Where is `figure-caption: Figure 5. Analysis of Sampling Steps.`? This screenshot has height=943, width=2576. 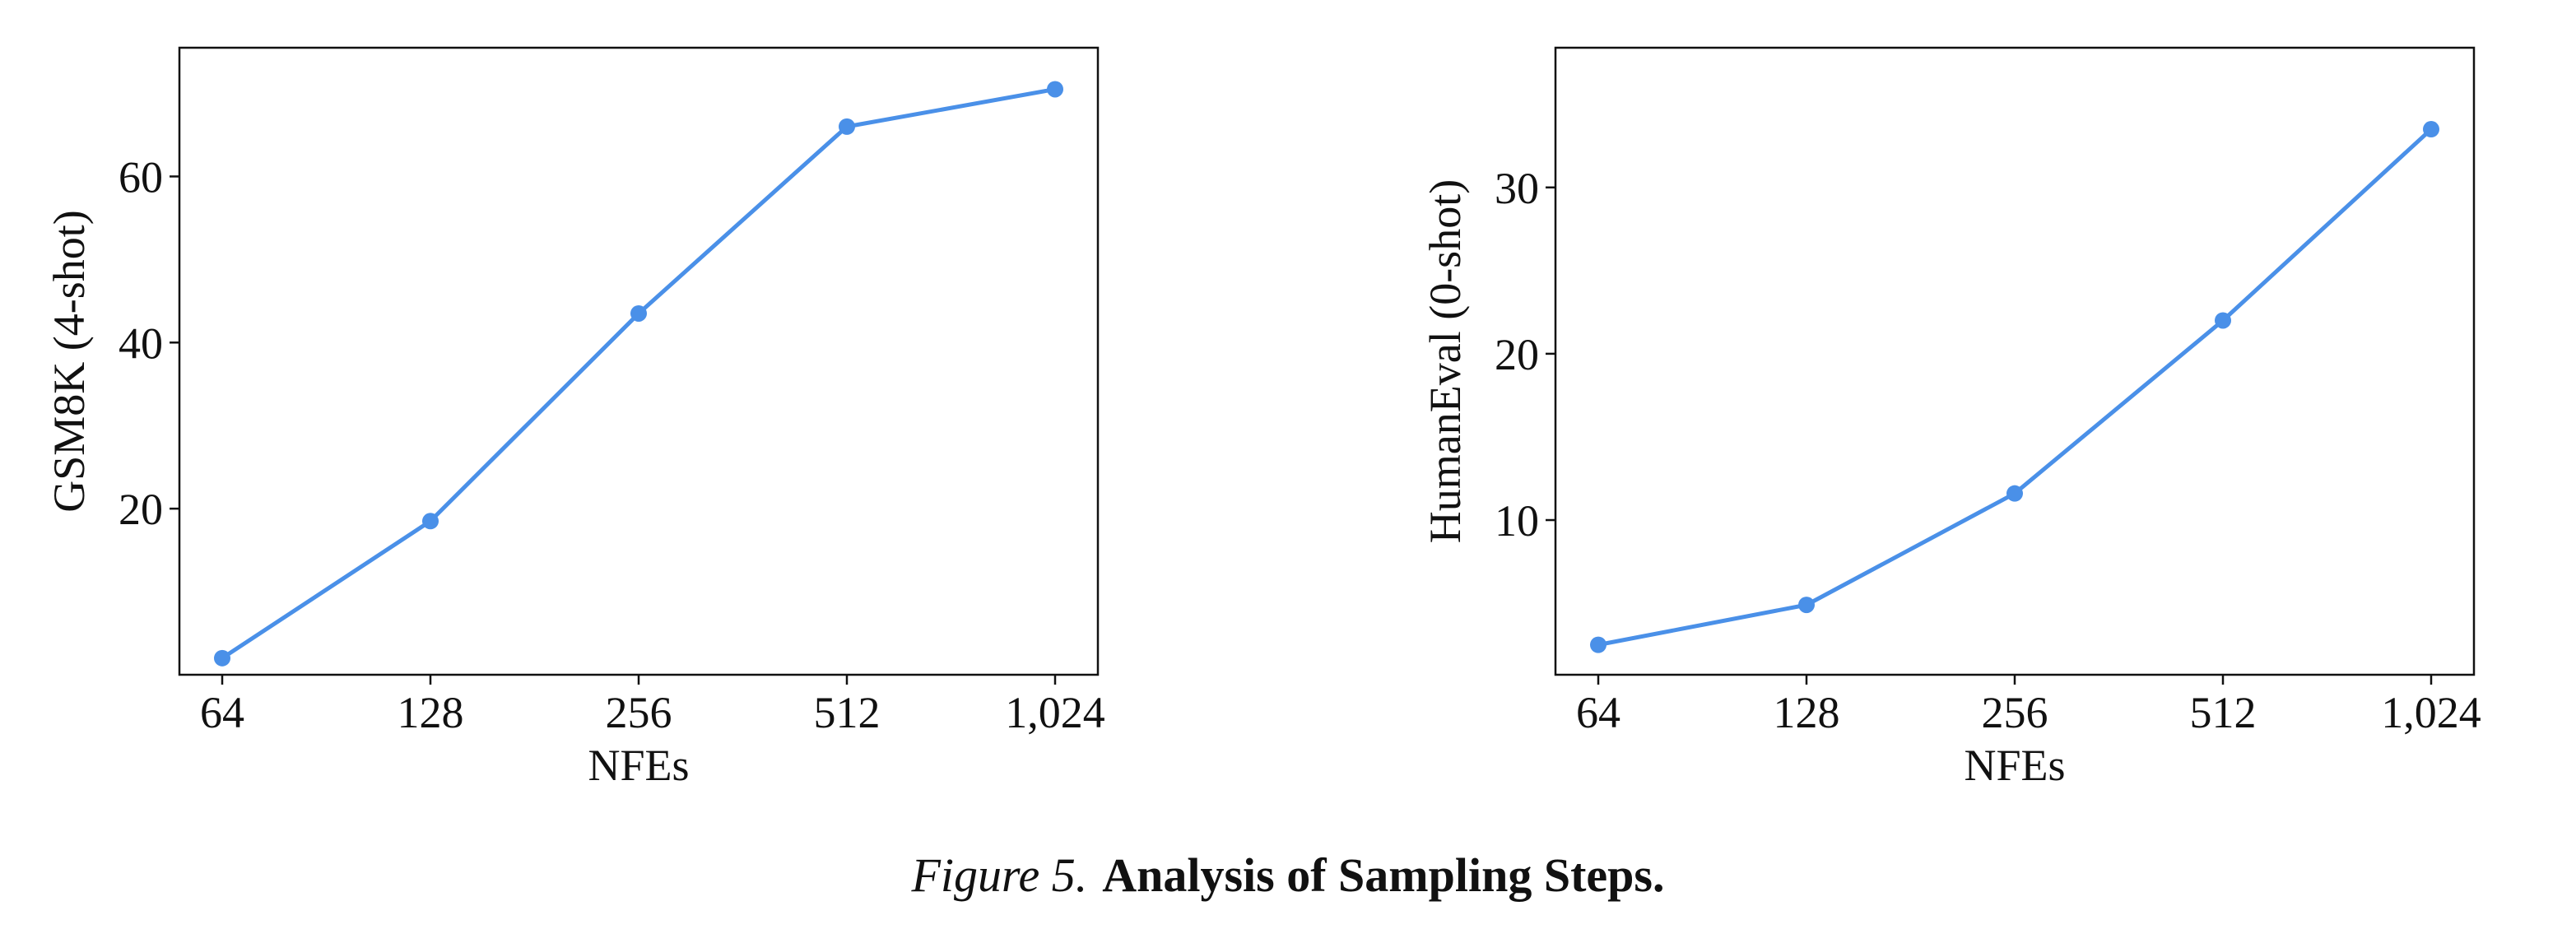
figure-caption: Figure 5. Analysis of Sampling Steps. is located at coordinates (1288, 875).